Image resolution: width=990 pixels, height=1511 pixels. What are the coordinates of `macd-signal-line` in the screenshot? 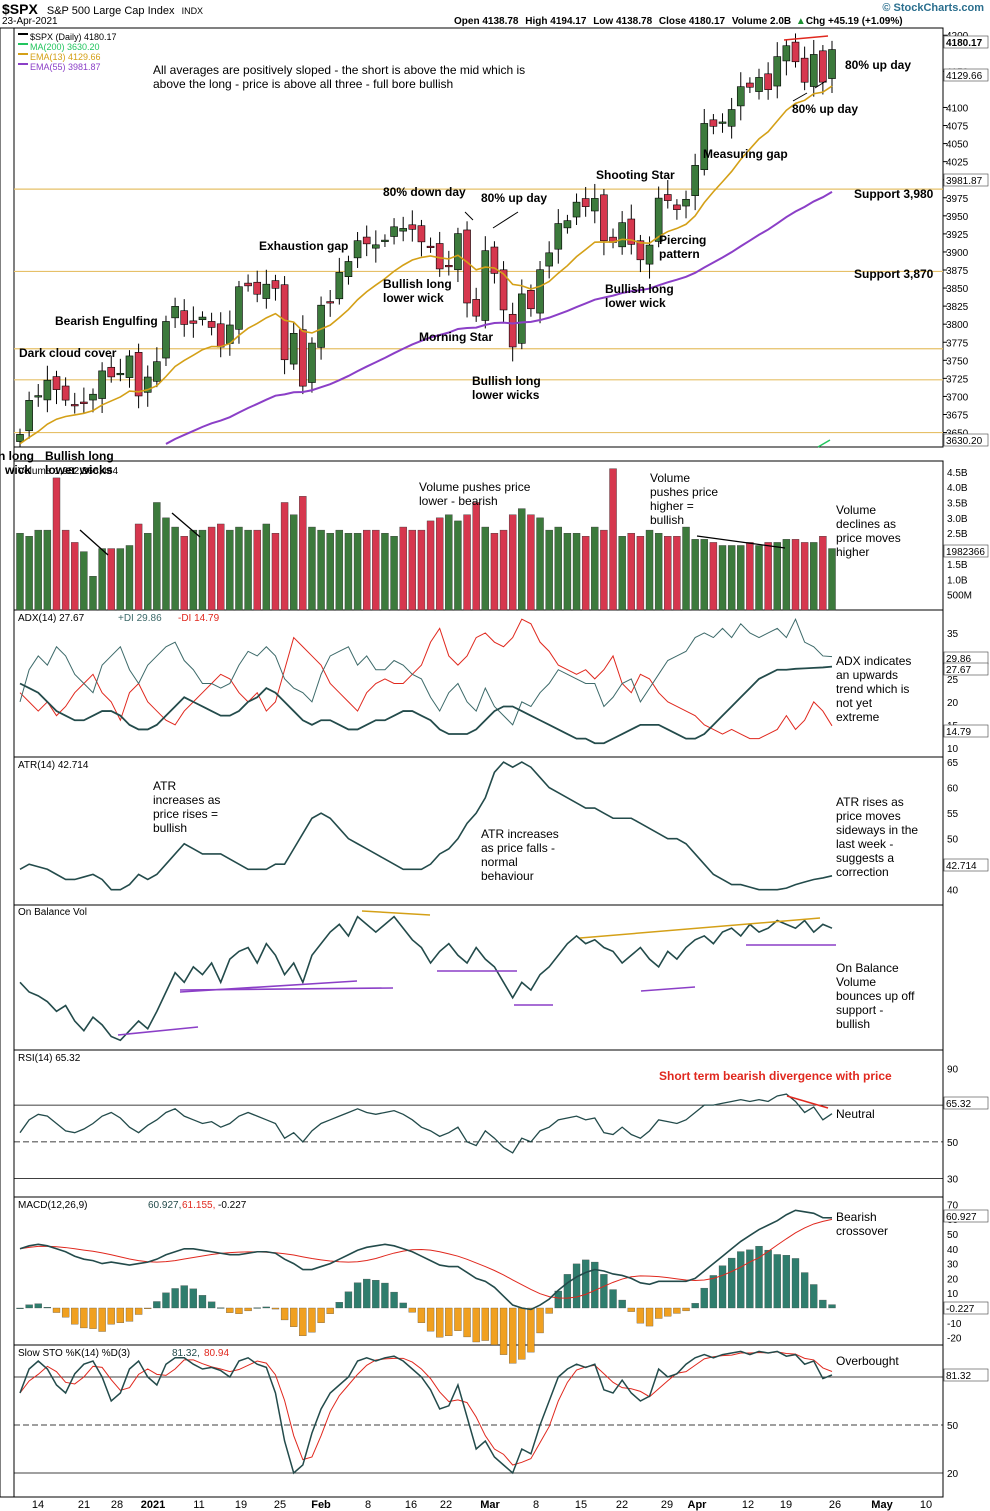 It's located at (426, 1258).